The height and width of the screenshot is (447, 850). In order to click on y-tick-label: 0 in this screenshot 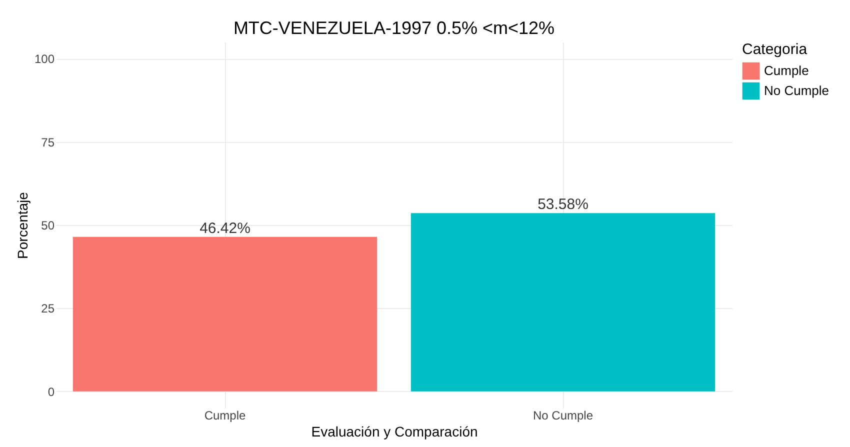, I will do `click(51, 391)`.